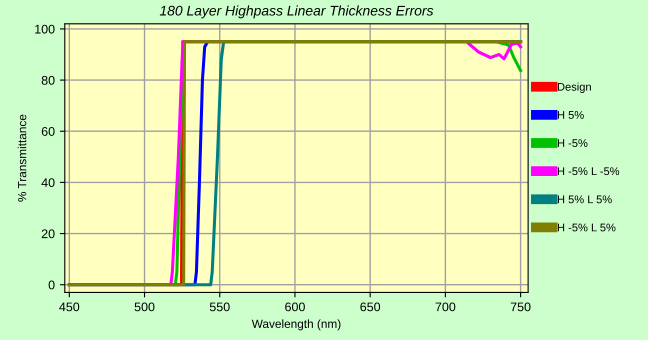  What do you see at coordinates (48, 183) in the screenshot?
I see `y-tick-label: 40` at bounding box center [48, 183].